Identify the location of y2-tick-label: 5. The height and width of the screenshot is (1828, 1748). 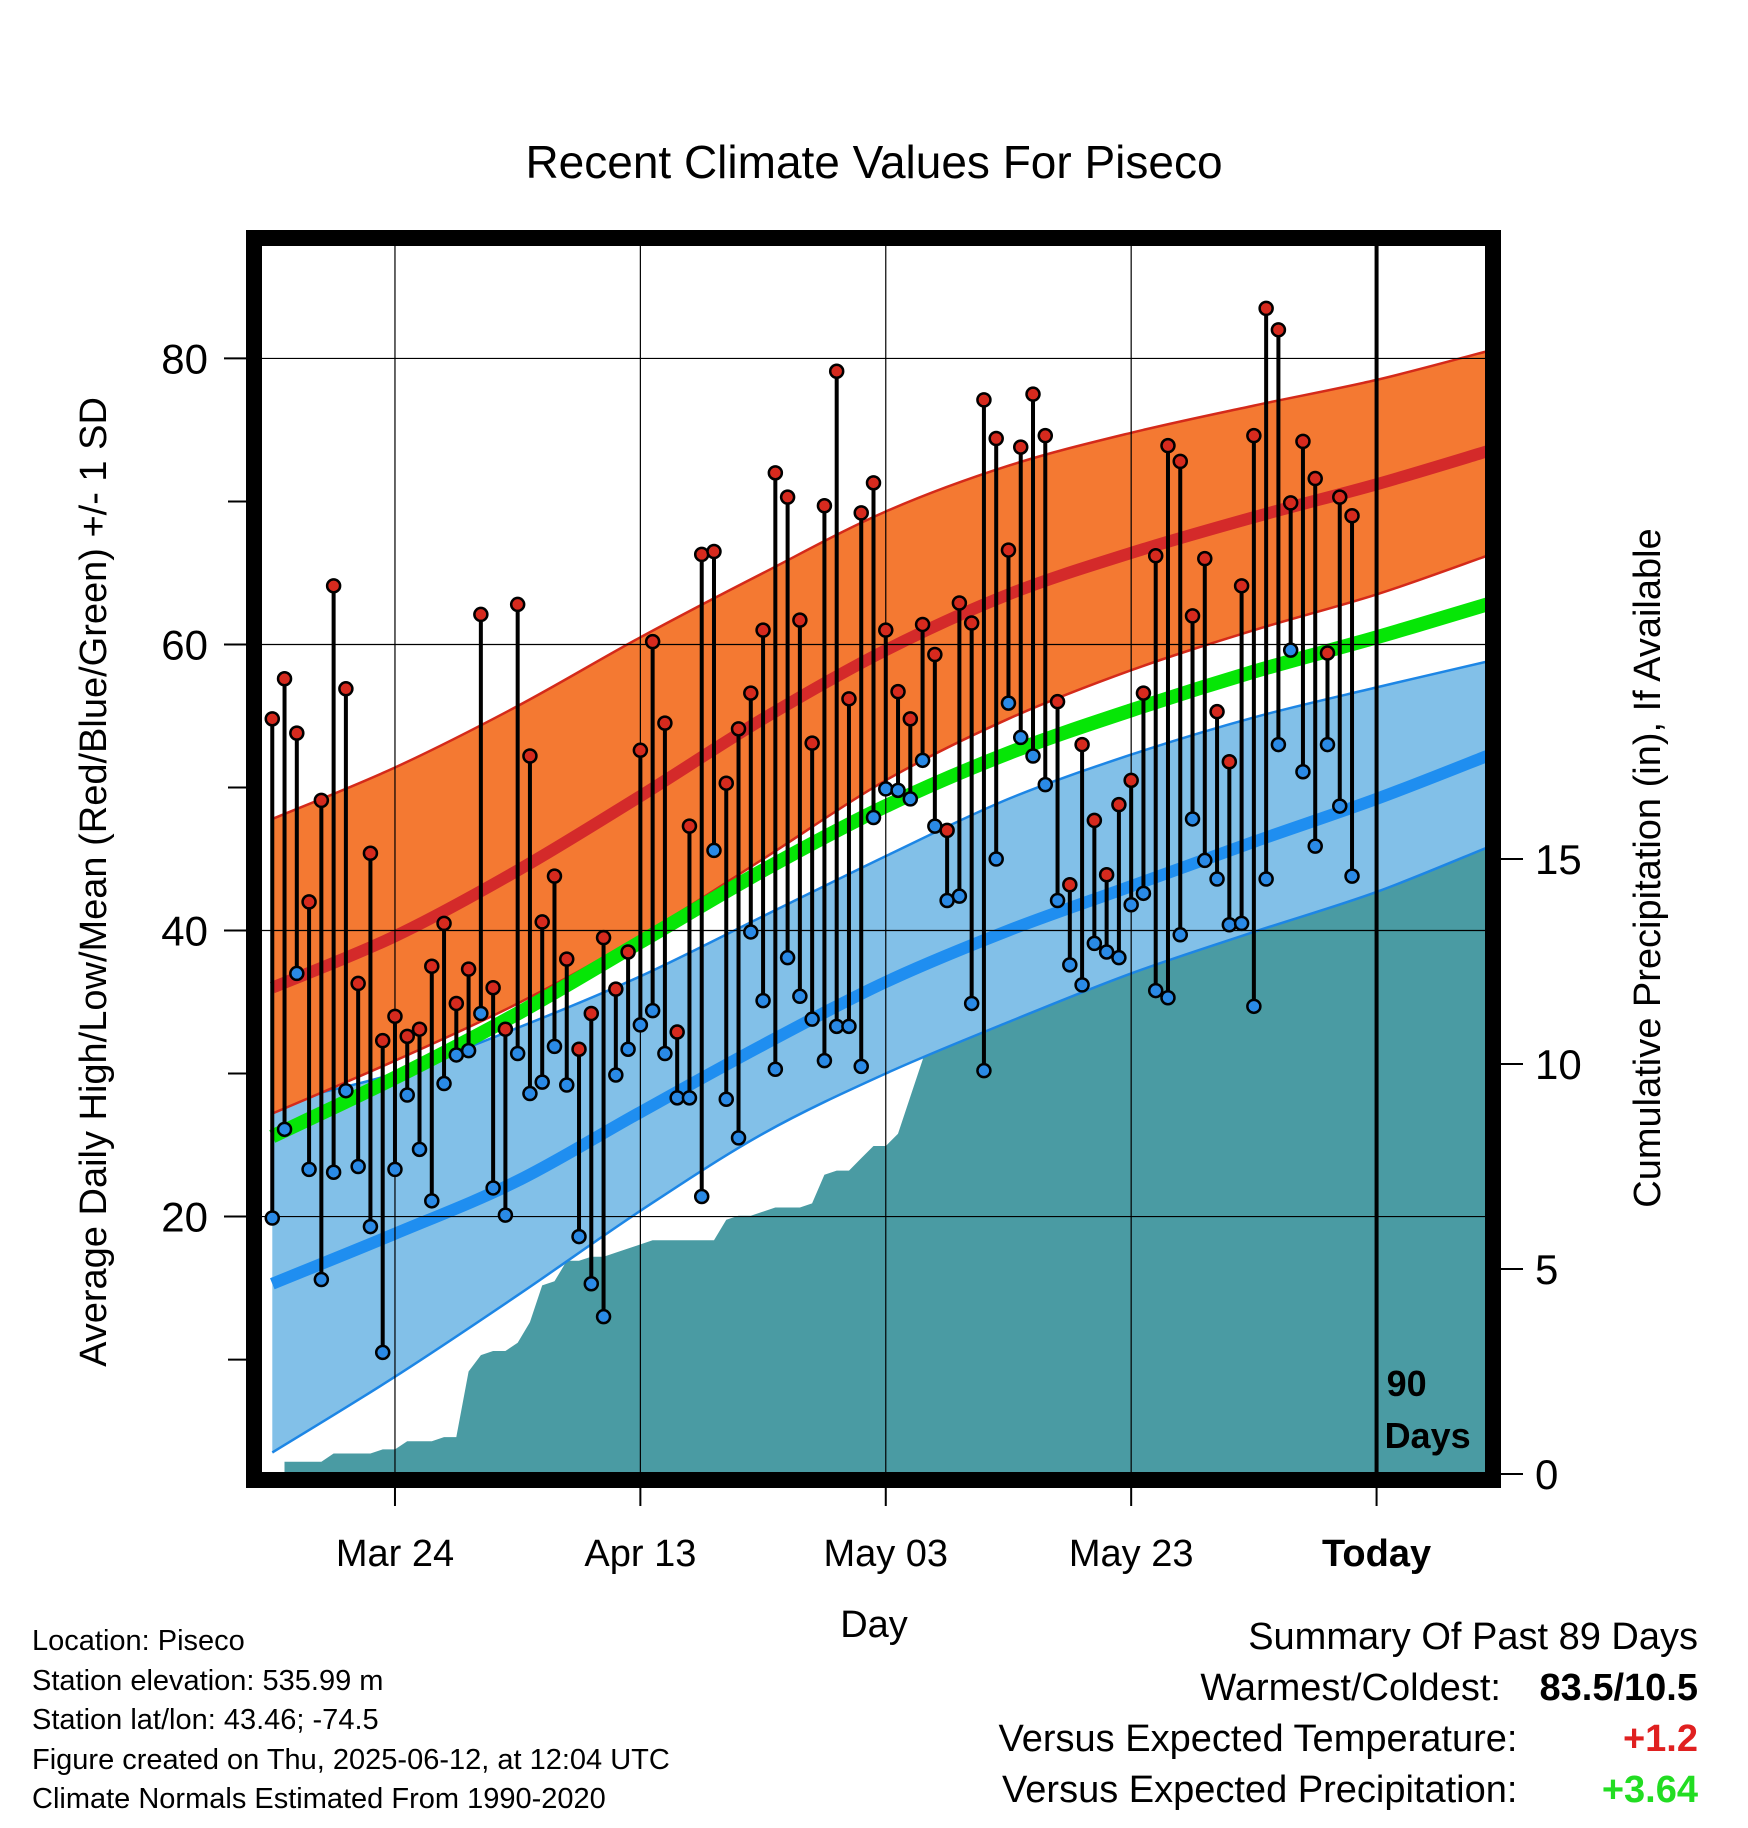
(1546, 1269).